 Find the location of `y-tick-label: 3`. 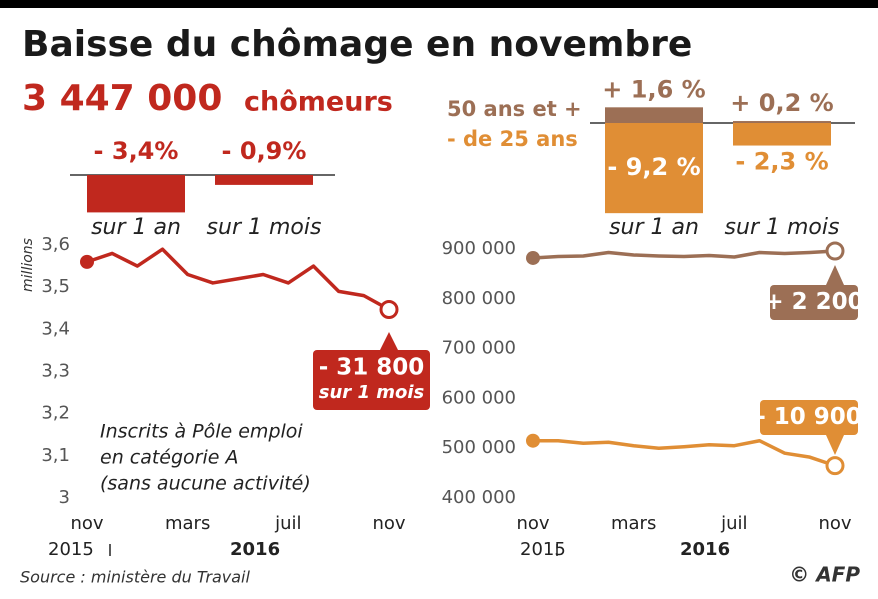

y-tick-label: 3 is located at coordinates (64, 497).